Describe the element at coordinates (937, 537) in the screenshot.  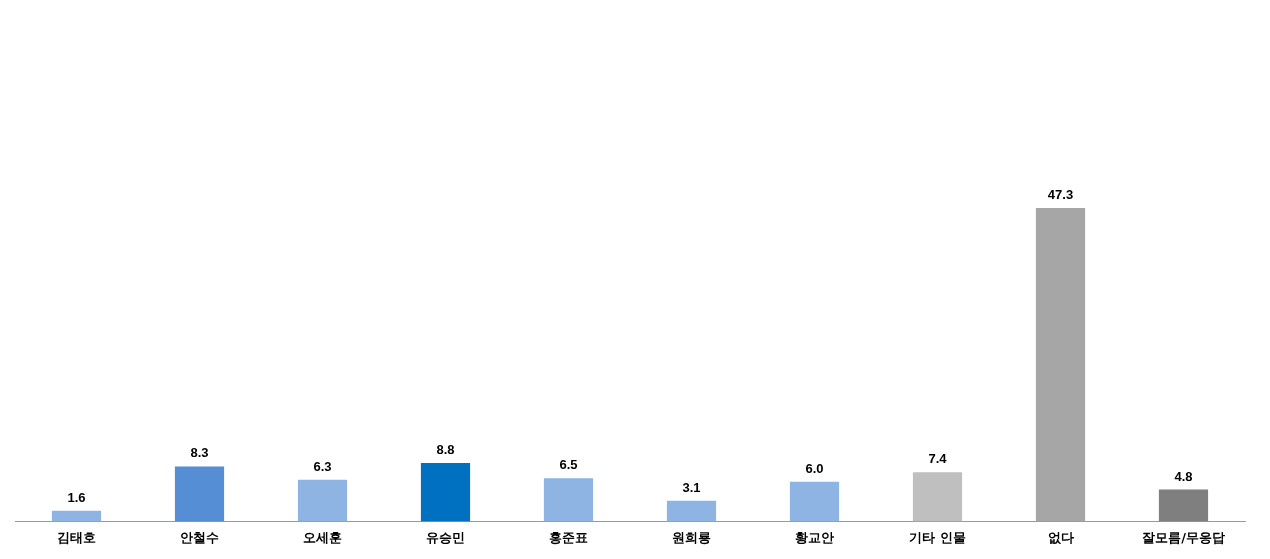
I see `x-tick-label: 기타 인물` at that location.